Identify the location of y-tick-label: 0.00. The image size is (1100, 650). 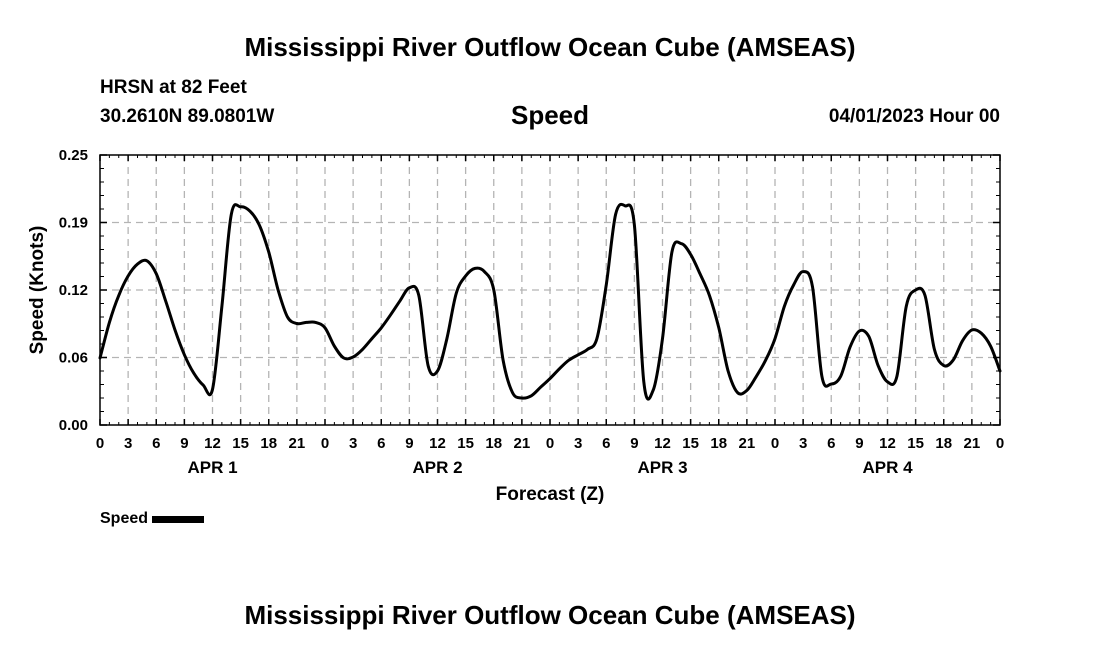
(73, 425).